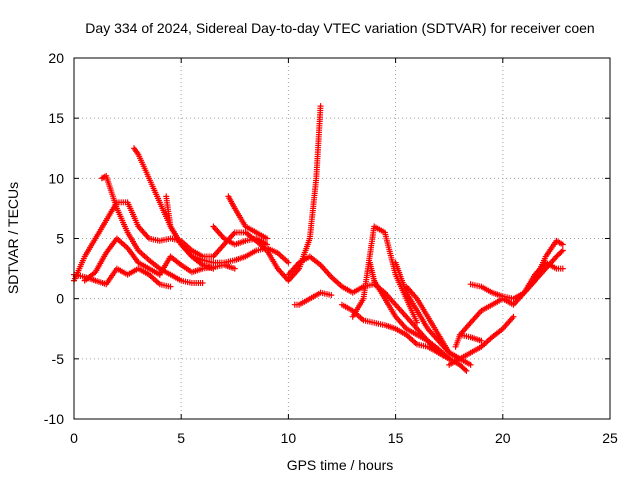 This screenshot has height=480, width=640. I want to click on y-axis-label: SDTVAR / TECUs, so click(13, 238).